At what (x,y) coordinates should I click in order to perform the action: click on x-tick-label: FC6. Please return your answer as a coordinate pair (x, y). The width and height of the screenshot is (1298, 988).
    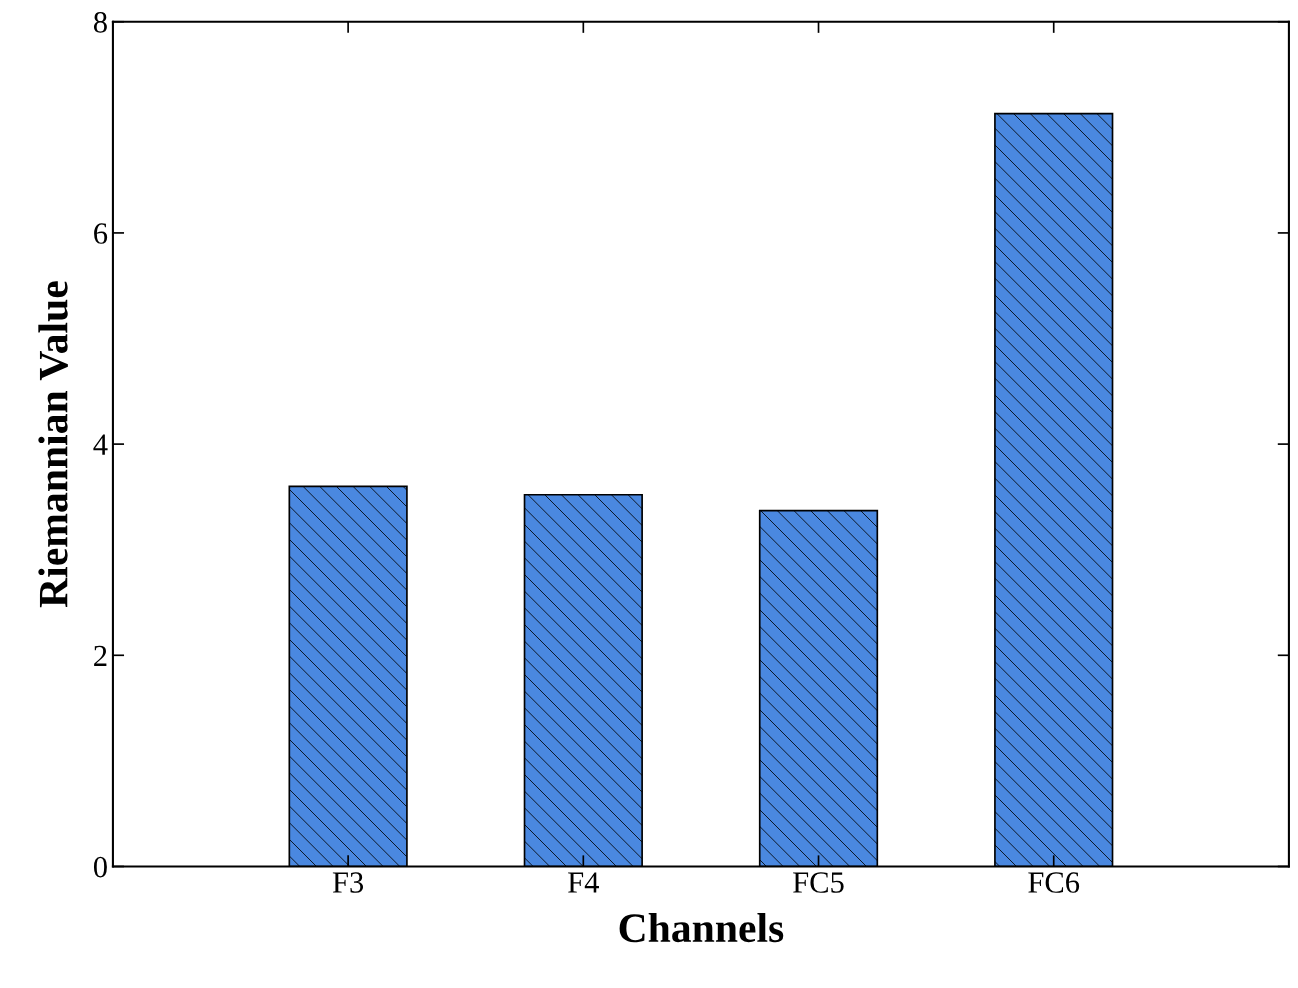
    Looking at the image, I should click on (1054, 882).